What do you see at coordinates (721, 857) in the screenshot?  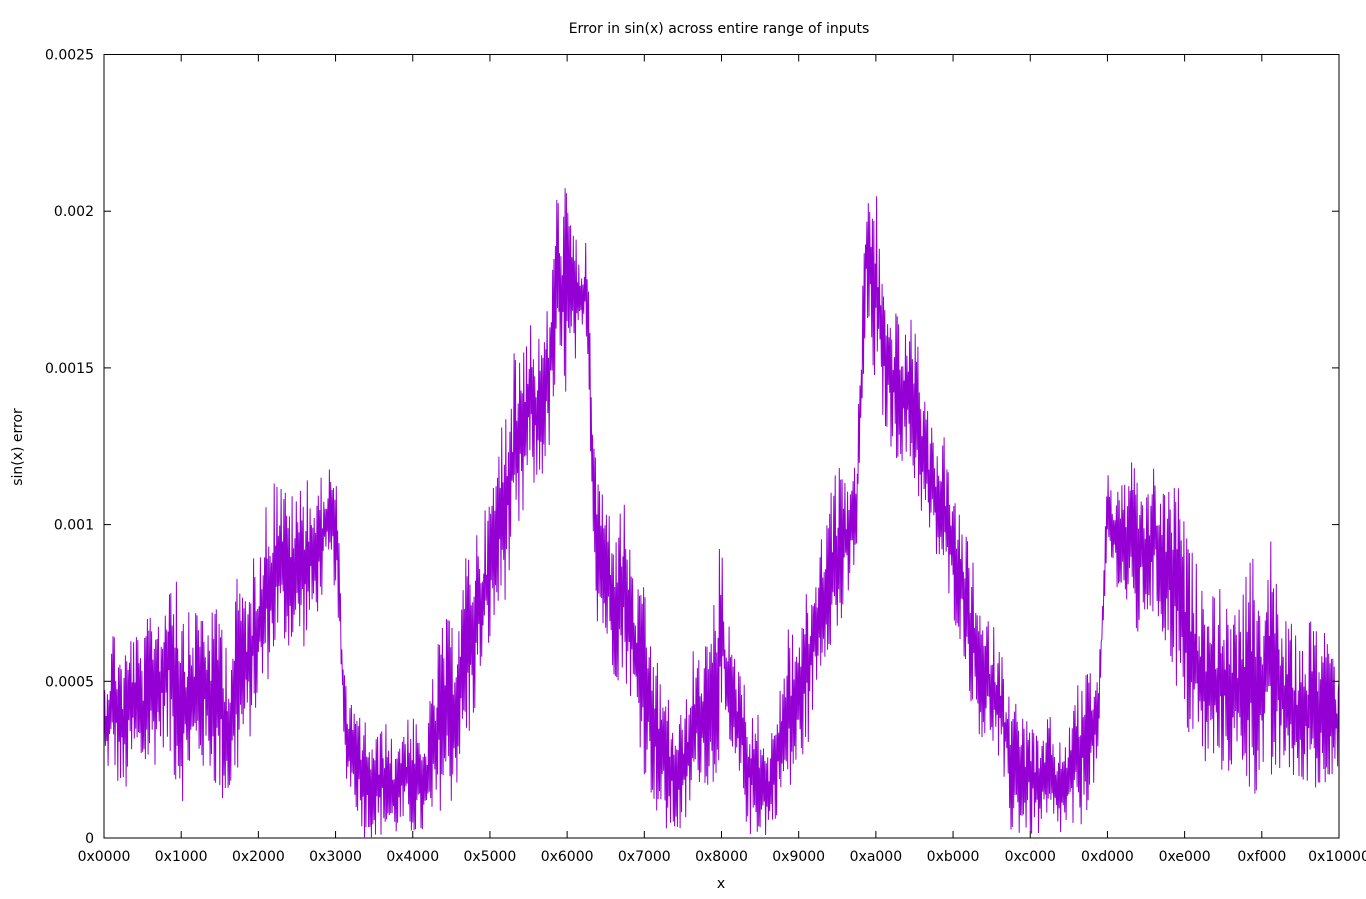 I see `x-tick-label: 0x8000` at bounding box center [721, 857].